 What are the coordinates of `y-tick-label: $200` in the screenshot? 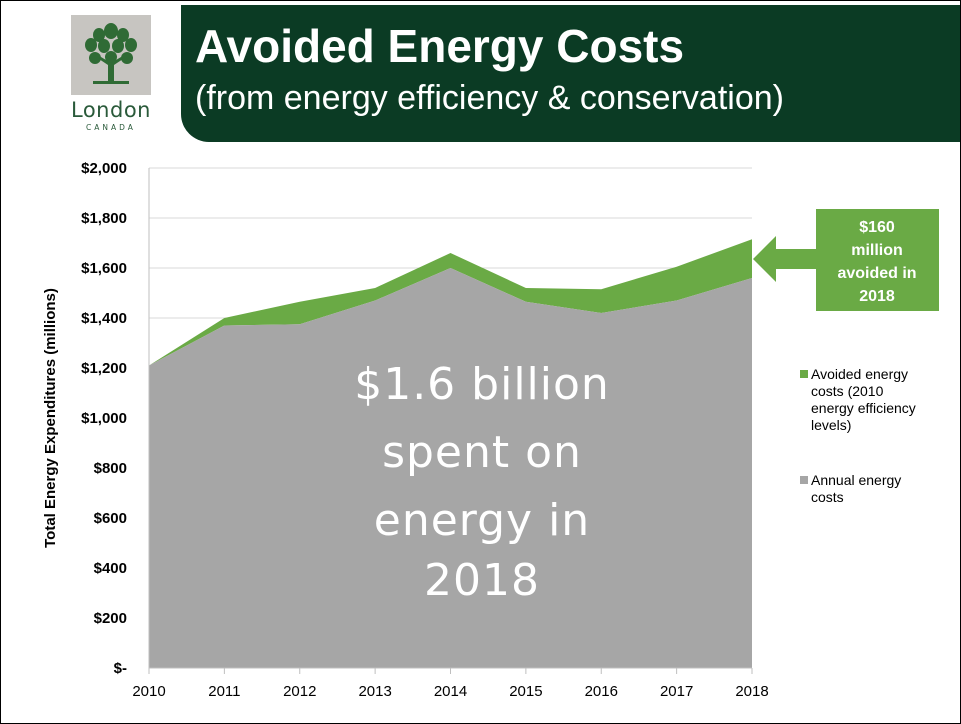 It's located at (110, 618).